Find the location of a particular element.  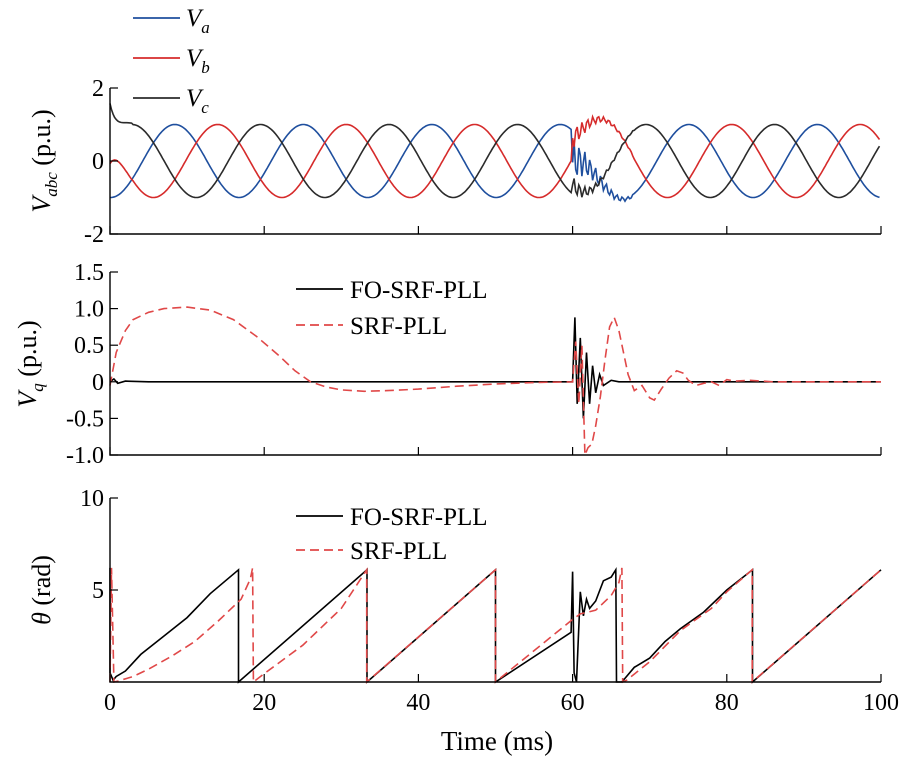

y-tick-label: 2 is located at coordinates (98, 89).